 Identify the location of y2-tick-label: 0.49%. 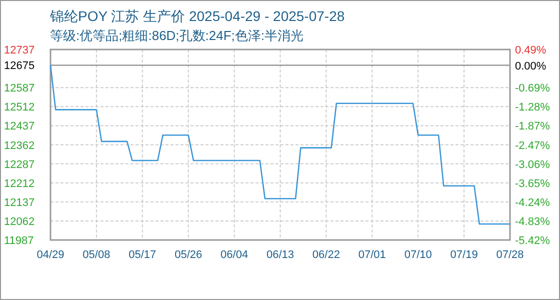
(530, 50).